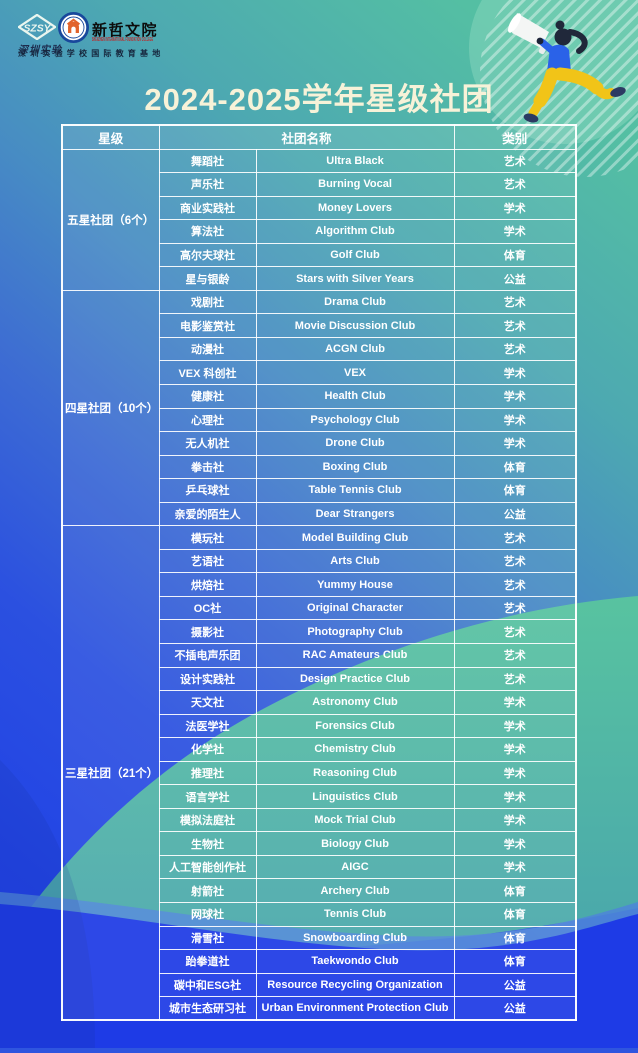 Image resolution: width=638 pixels, height=1053 pixels. I want to click on club-en-cell: Urban Environment Protection Club, so click(355, 1008).